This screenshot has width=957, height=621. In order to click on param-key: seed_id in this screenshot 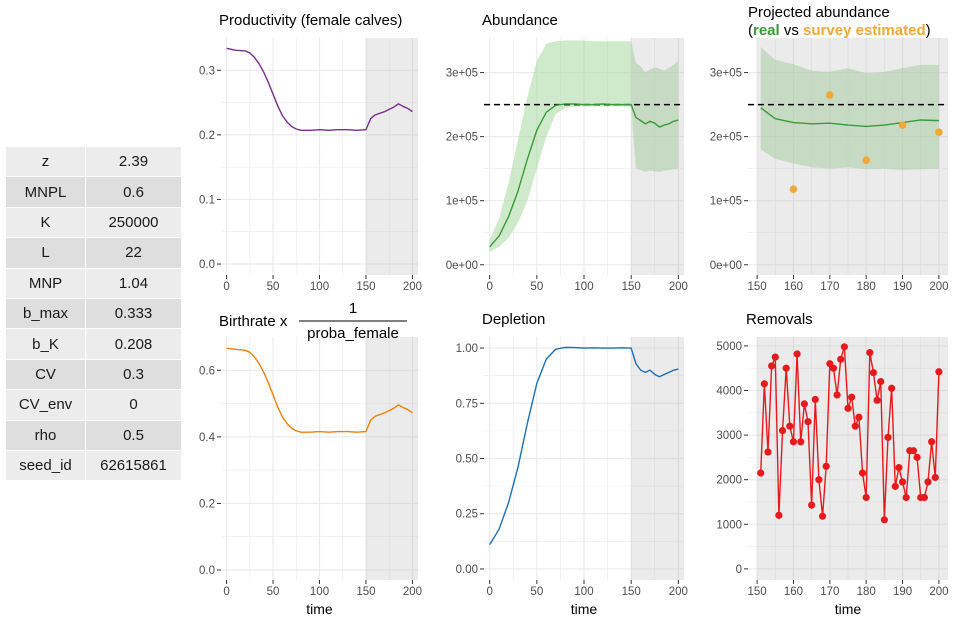, I will do `click(45, 465)`.